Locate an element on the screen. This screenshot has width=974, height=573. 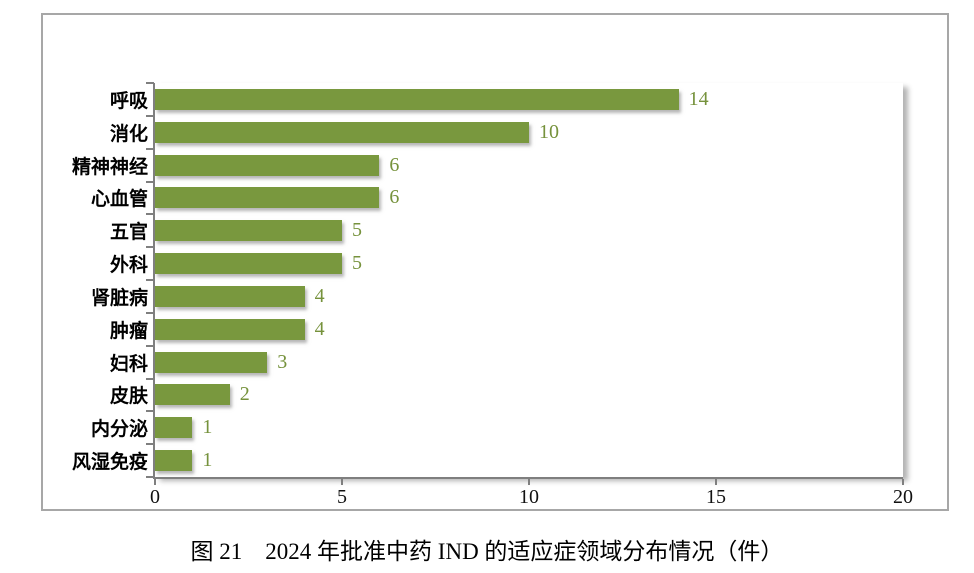
x-axis-tick-label: 20 is located at coordinates (903, 497).